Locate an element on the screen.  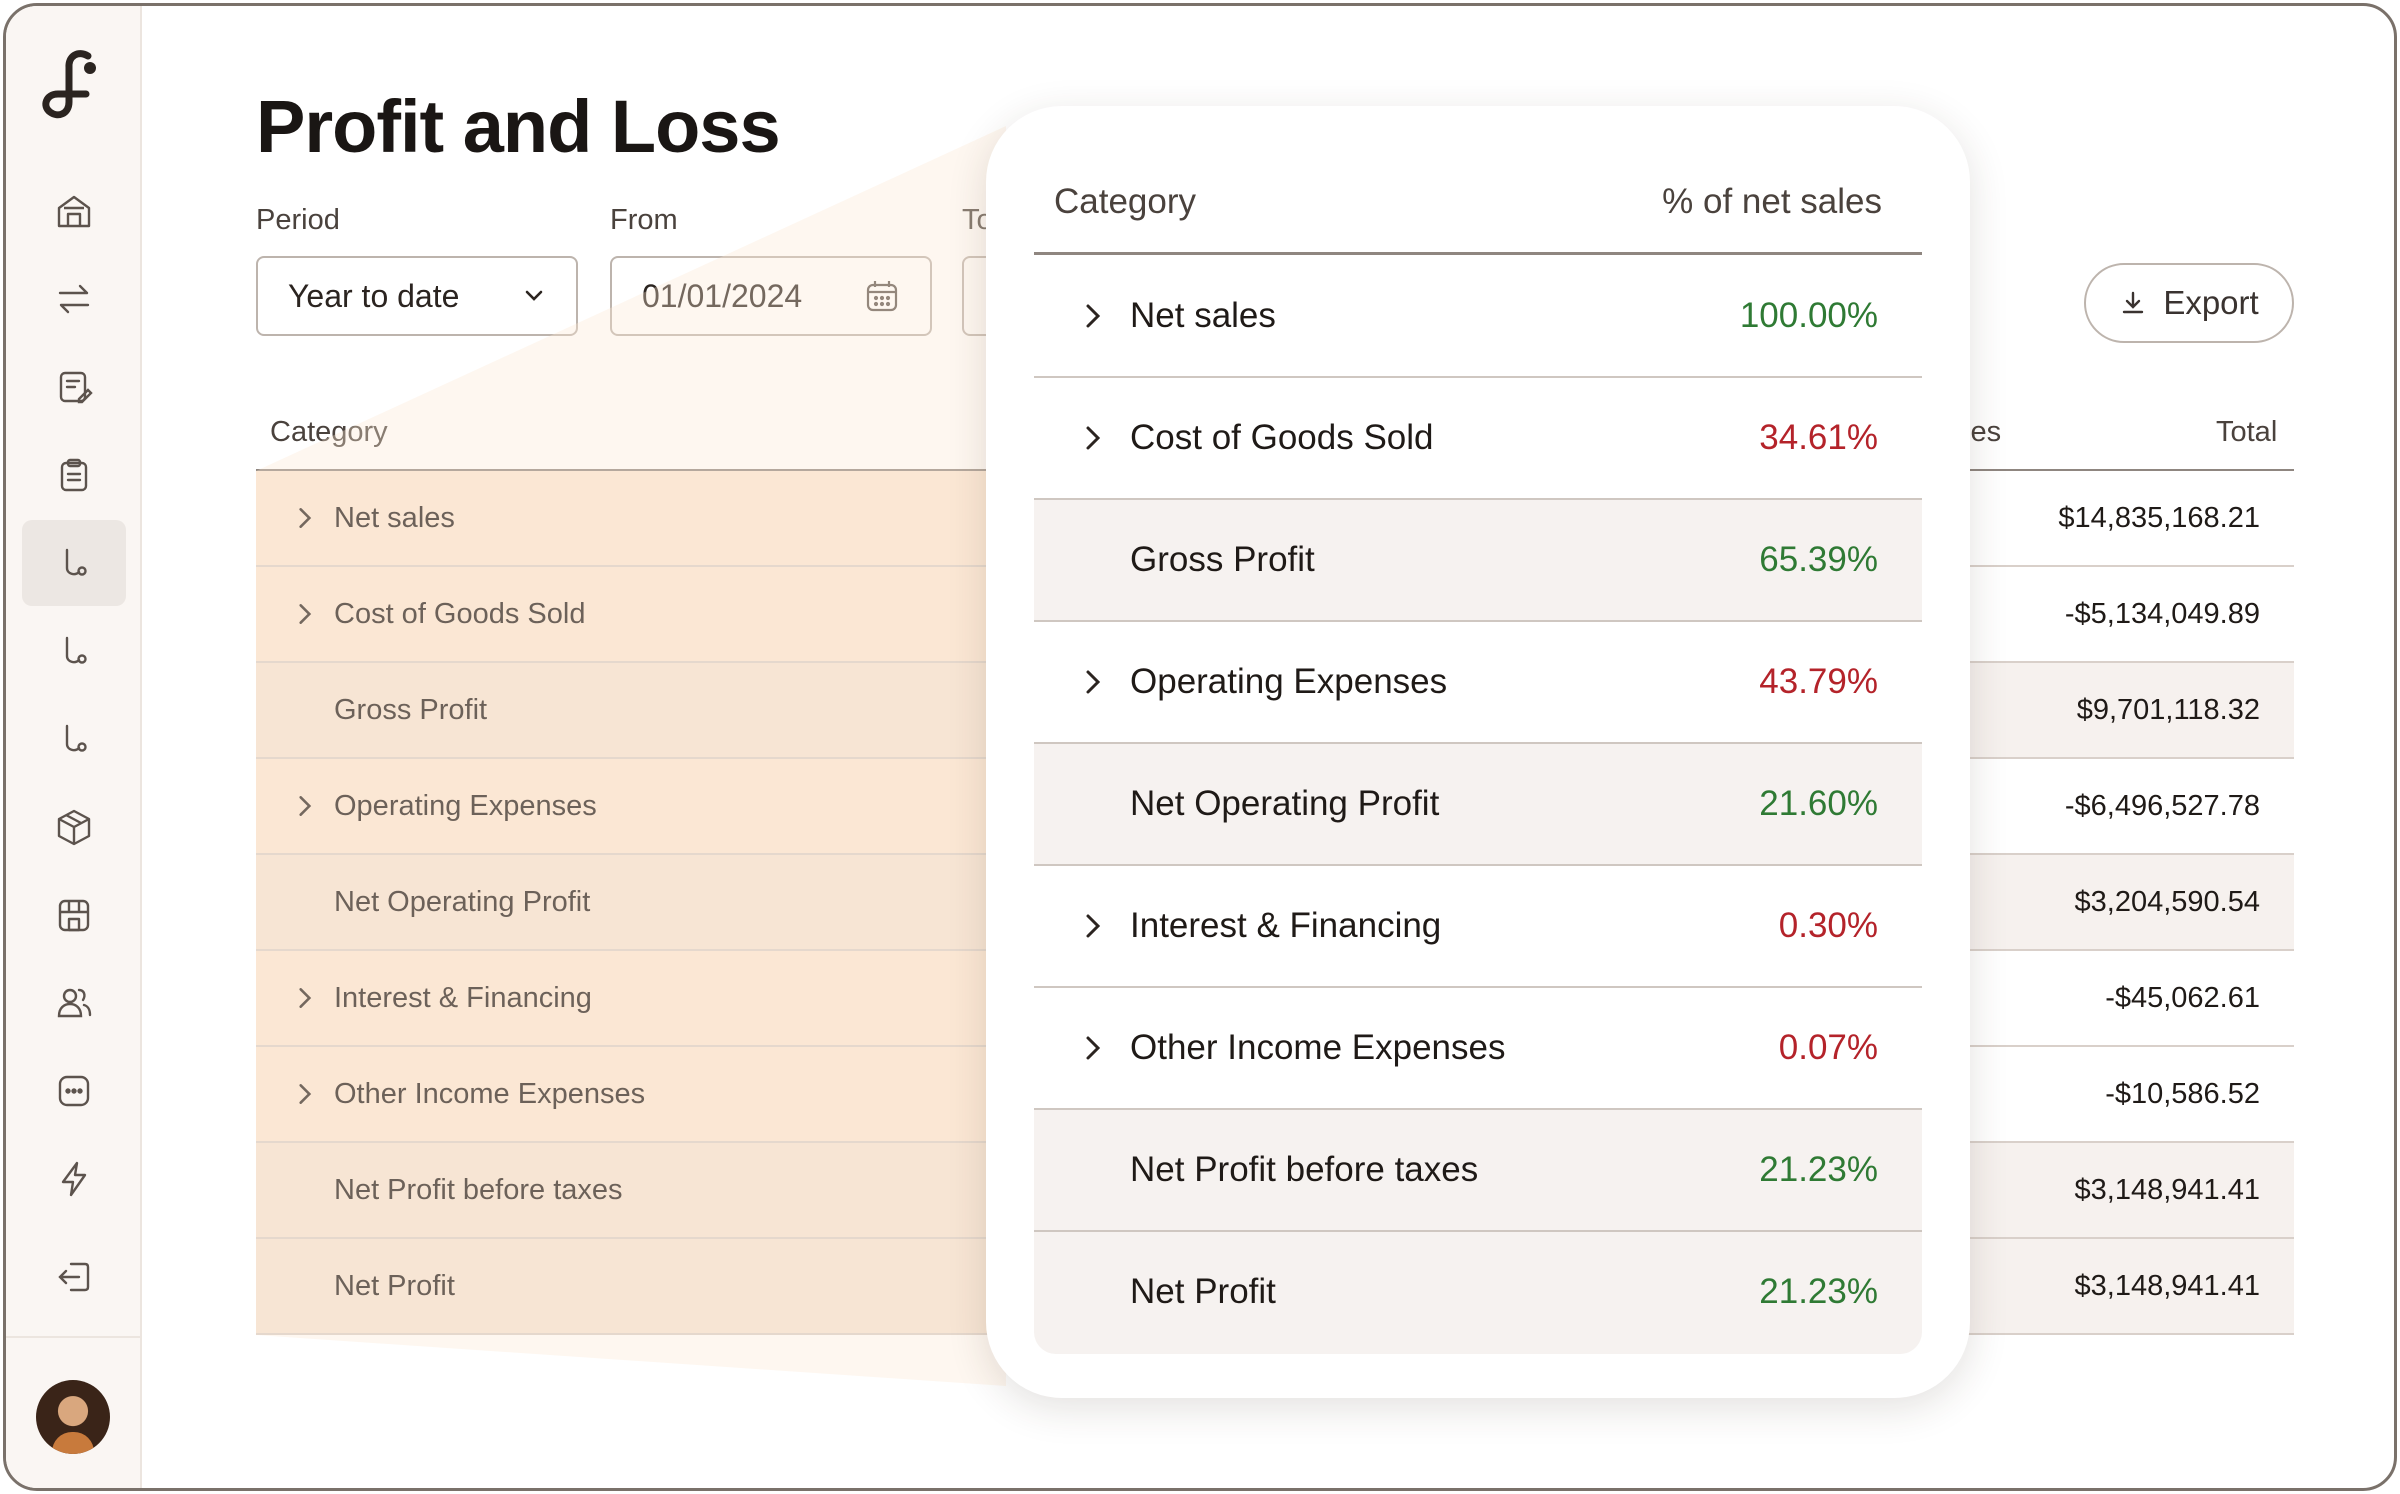
edit-document-icon is located at coordinates (76, 387).